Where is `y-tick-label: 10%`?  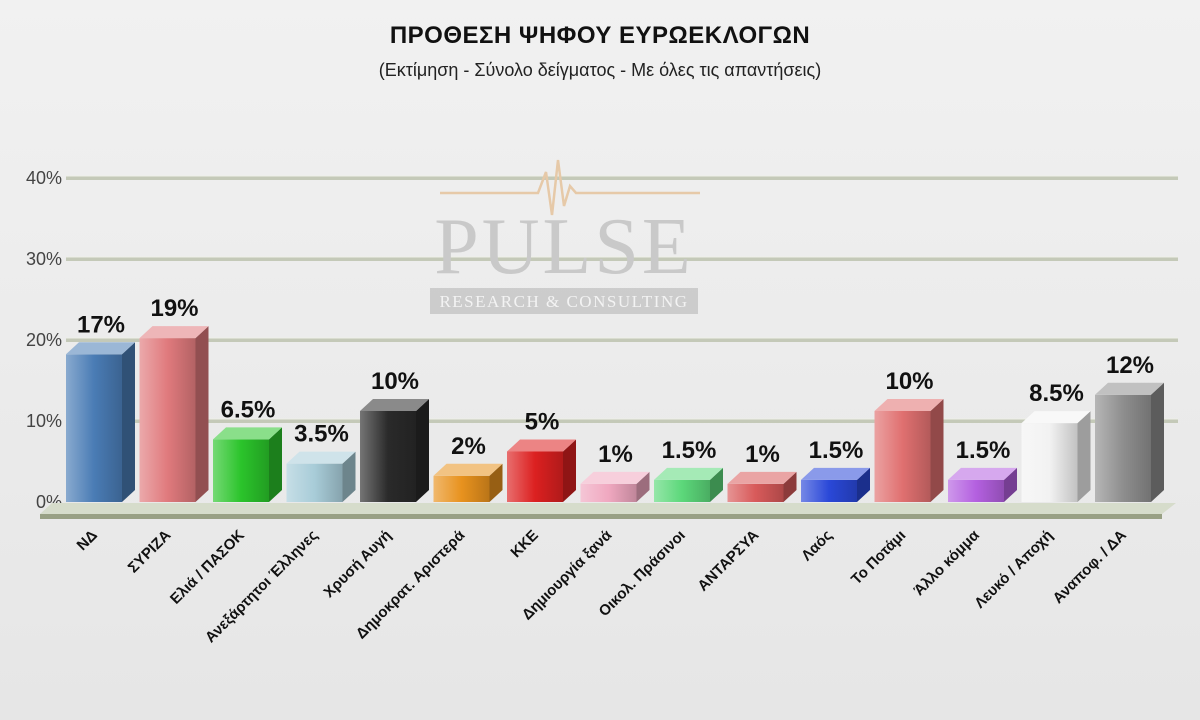 y-tick-label: 10% is located at coordinates (44, 421).